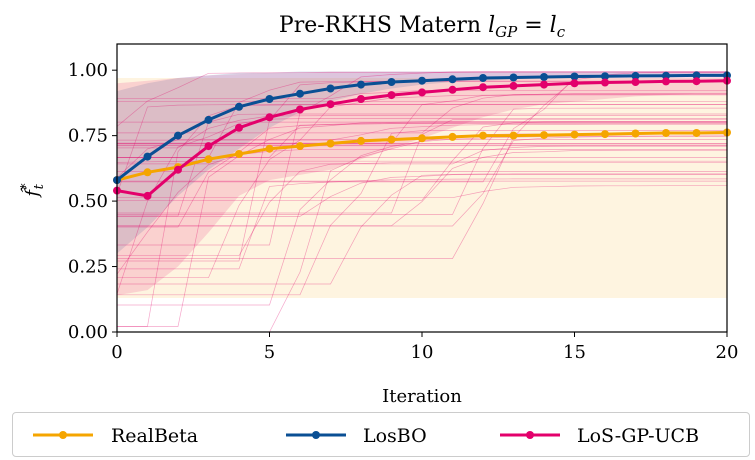 Image resolution: width=755 pixels, height=460 pixels. I want to click on y-axis-label-sup: *, so click(26, 186).